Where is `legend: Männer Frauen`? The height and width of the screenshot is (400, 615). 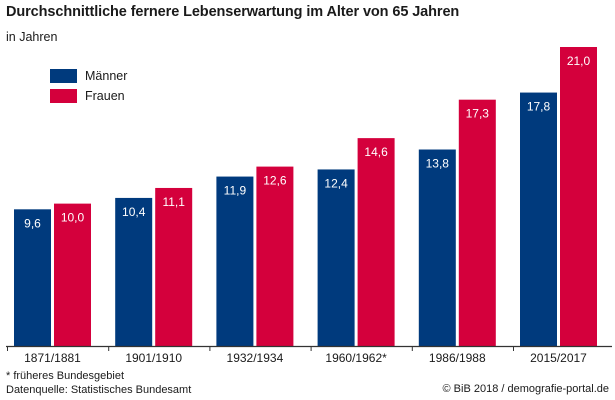
legend: Männer Frauen is located at coordinates (88, 87).